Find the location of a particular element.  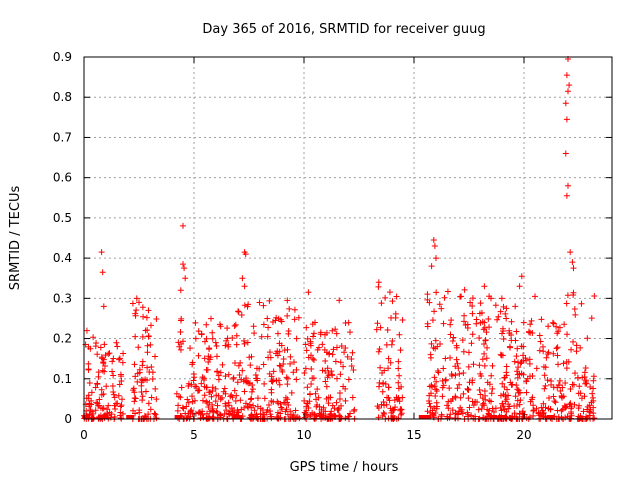

y-tick-label: 0.2 is located at coordinates (62, 339).